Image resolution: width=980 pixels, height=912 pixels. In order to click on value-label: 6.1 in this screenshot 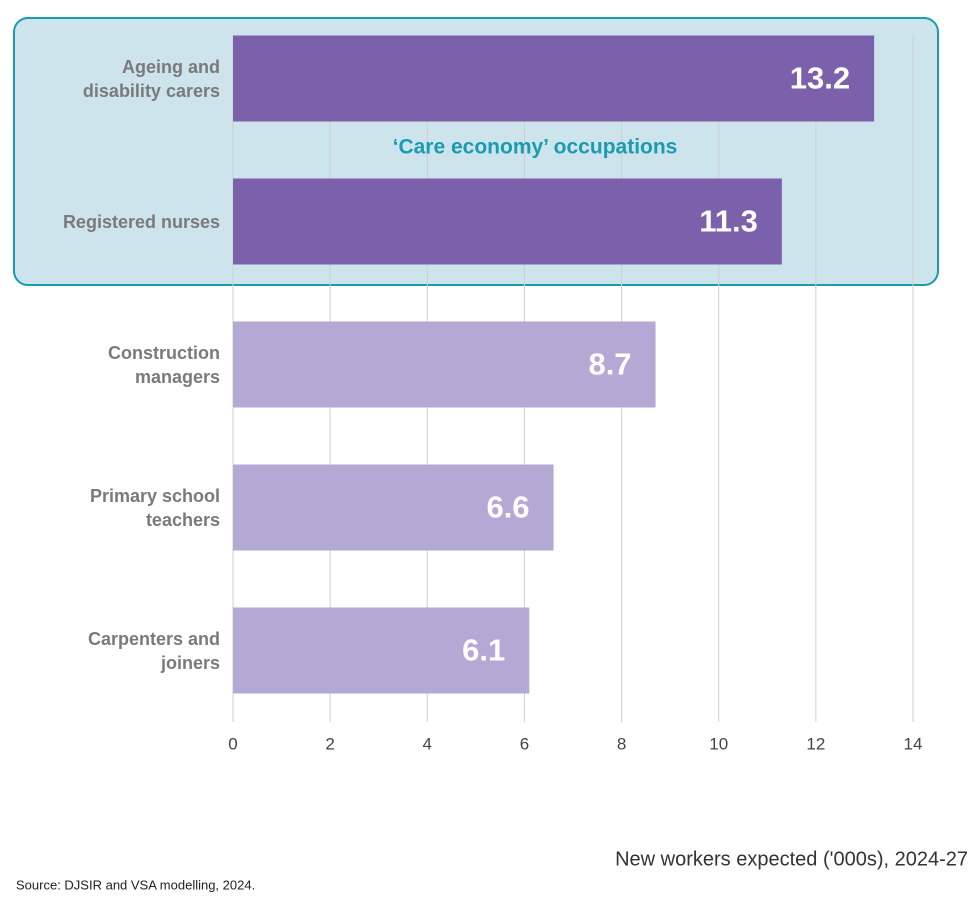, I will do `click(483, 650)`.